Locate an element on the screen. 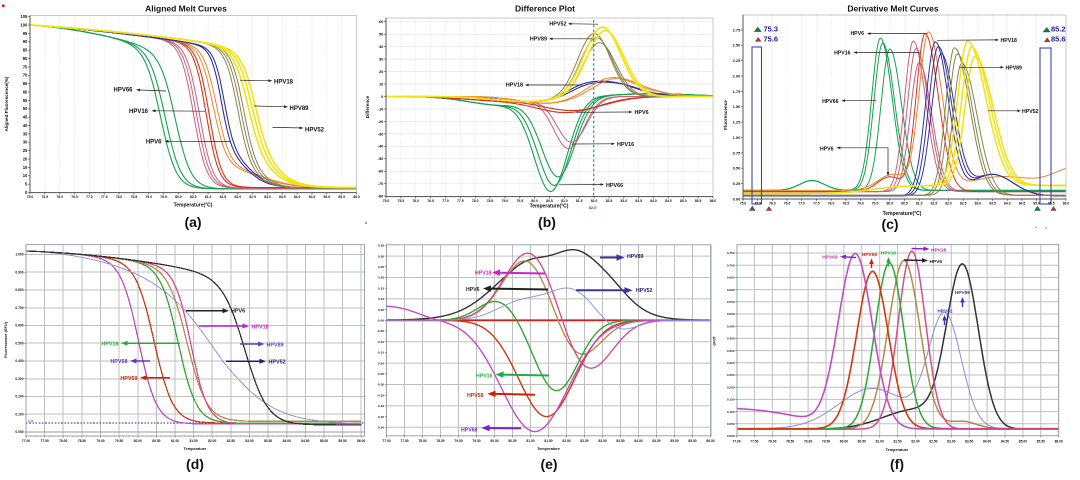  svg-text: 75.0 is located at coordinates (386, 201).